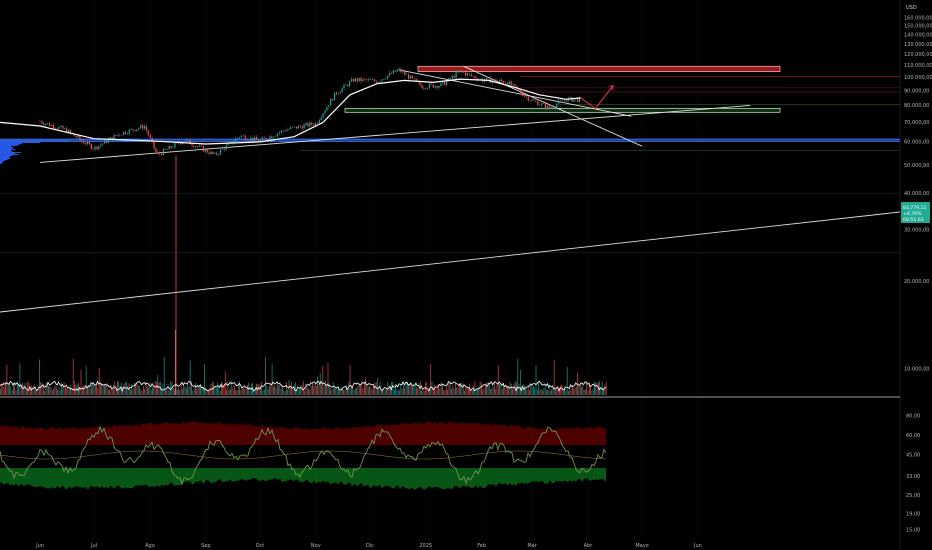  I want to click on moving-average, so click(290, 111).